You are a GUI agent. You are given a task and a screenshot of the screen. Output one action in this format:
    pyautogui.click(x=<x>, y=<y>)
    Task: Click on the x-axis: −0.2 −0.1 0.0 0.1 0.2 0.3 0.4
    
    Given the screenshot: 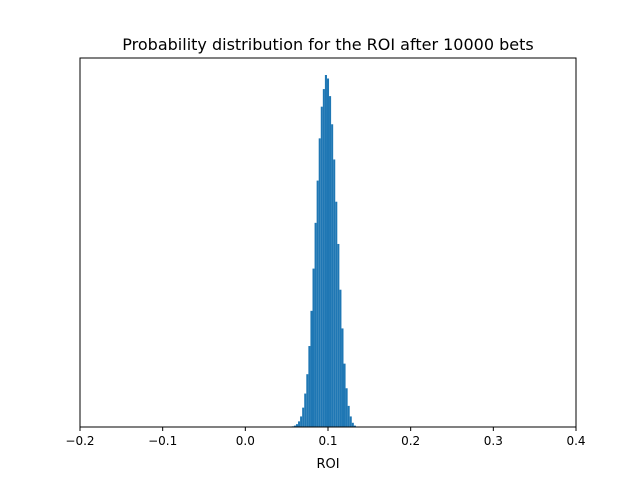 What is the action you would take?
    pyautogui.click(x=325, y=437)
    